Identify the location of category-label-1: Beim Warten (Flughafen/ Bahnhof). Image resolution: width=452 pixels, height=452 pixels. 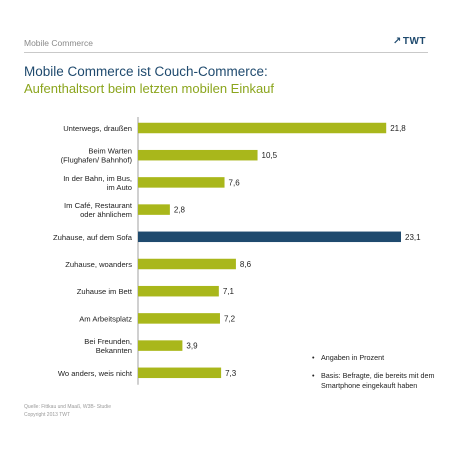
(97, 156).